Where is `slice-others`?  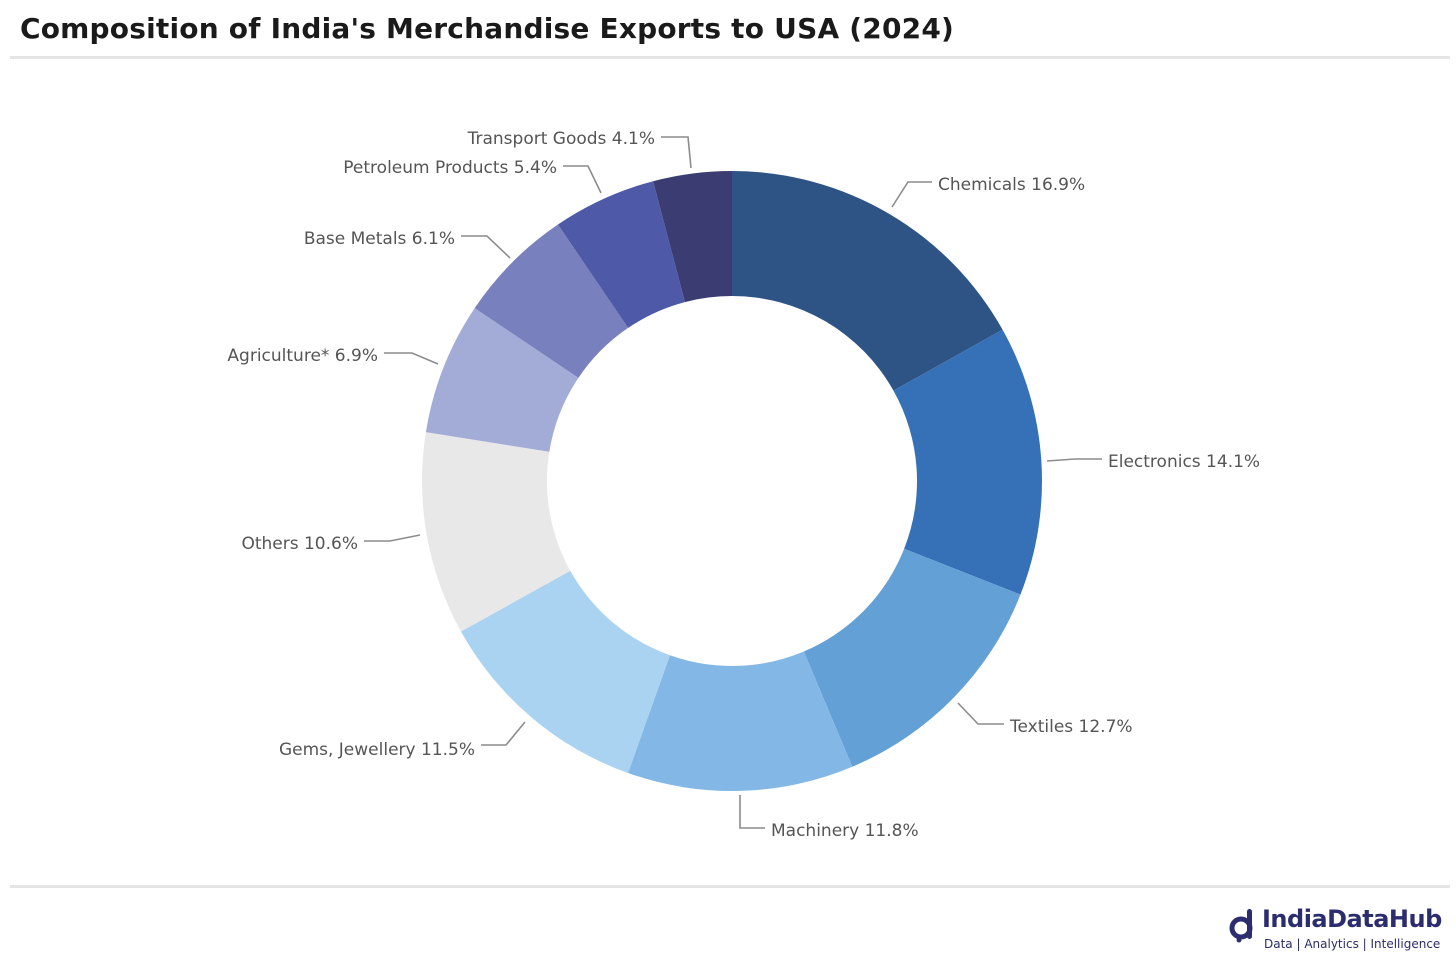
slice-others is located at coordinates (496, 532).